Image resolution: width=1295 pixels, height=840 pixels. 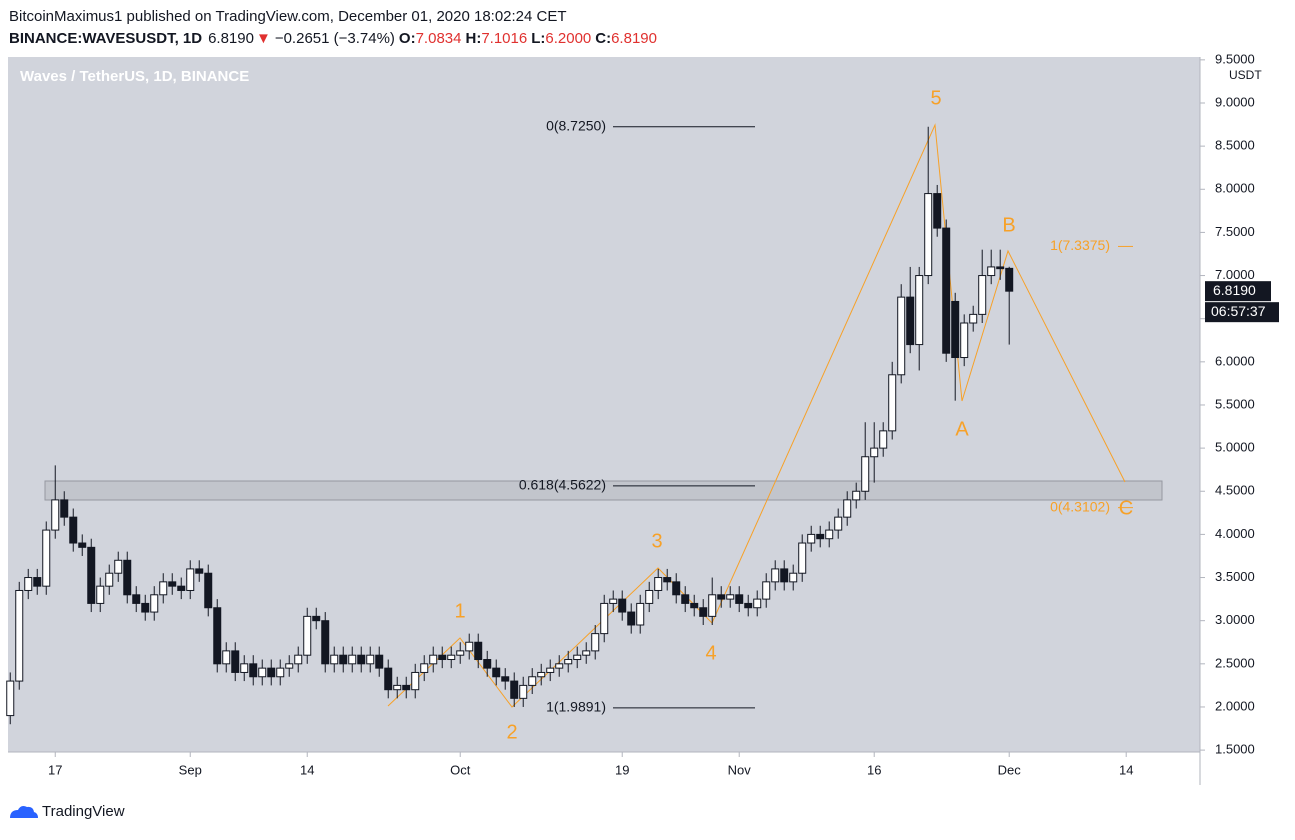 I want to click on x-tick-label: Dec, so click(x=1010, y=769).